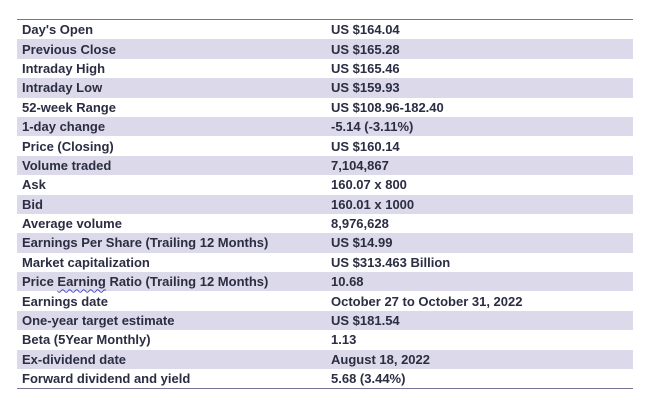 The height and width of the screenshot is (408, 655). What do you see at coordinates (65, 301) in the screenshot?
I see `row-label: Earnings date` at bounding box center [65, 301].